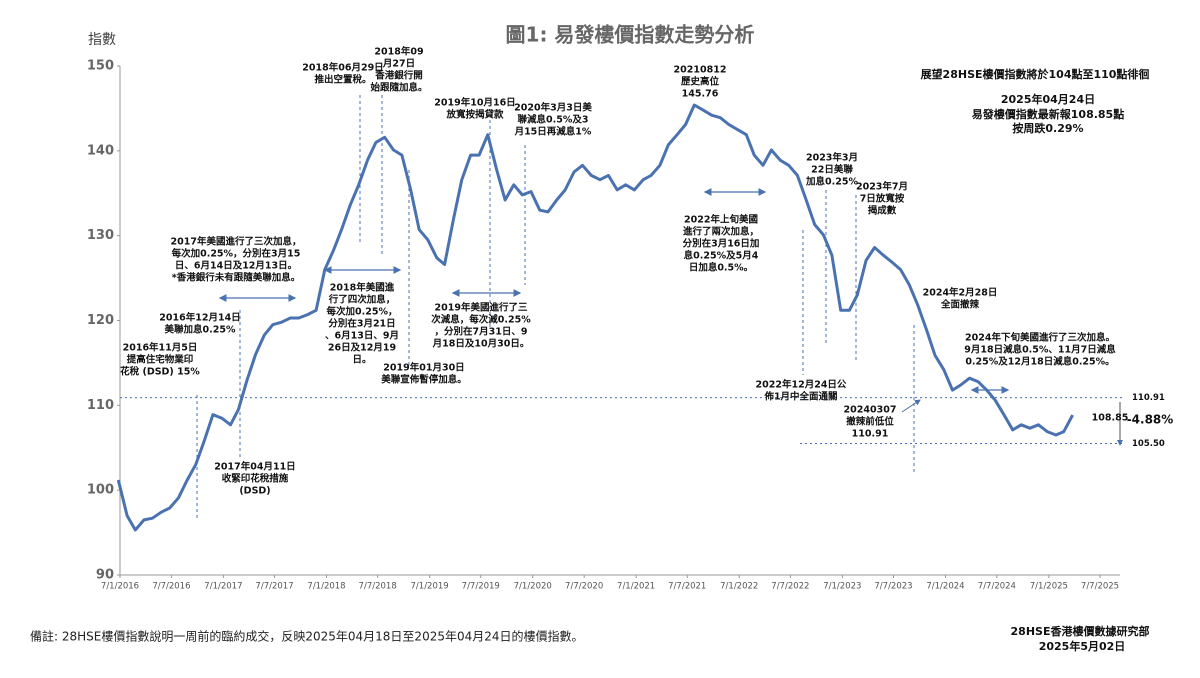 Image resolution: width=1200 pixels, height=678 pixels. I want to click on x-tick-label: 7/1/2023, so click(842, 587).